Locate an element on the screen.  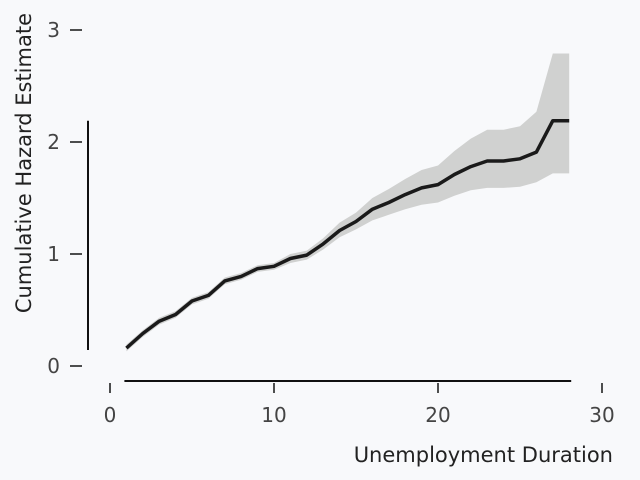
y-tick-label: 0 is located at coordinates (53, 366).